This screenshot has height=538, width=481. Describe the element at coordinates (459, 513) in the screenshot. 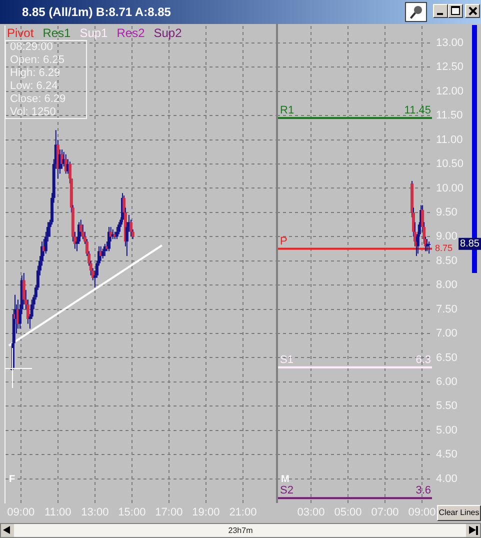

I see `button: Clear Lines` at that location.